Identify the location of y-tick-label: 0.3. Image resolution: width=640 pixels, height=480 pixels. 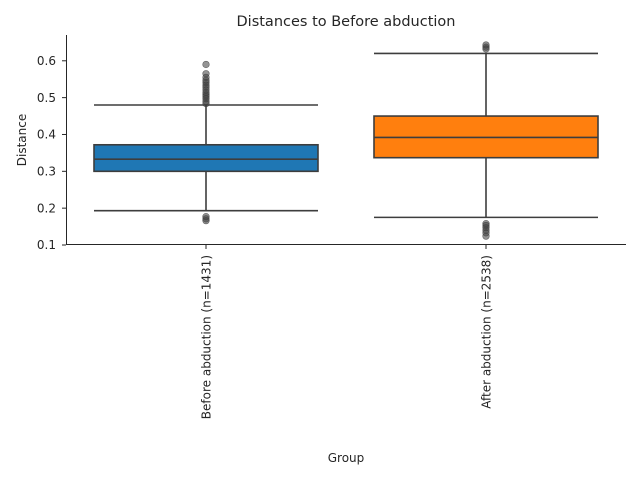
(46, 172).